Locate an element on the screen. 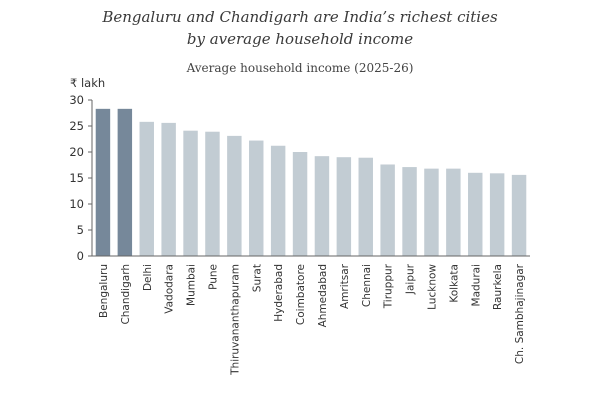 This screenshot has width=600, height=400. x-category-label: Ch. Sambhajinagar is located at coordinates (520, 313).